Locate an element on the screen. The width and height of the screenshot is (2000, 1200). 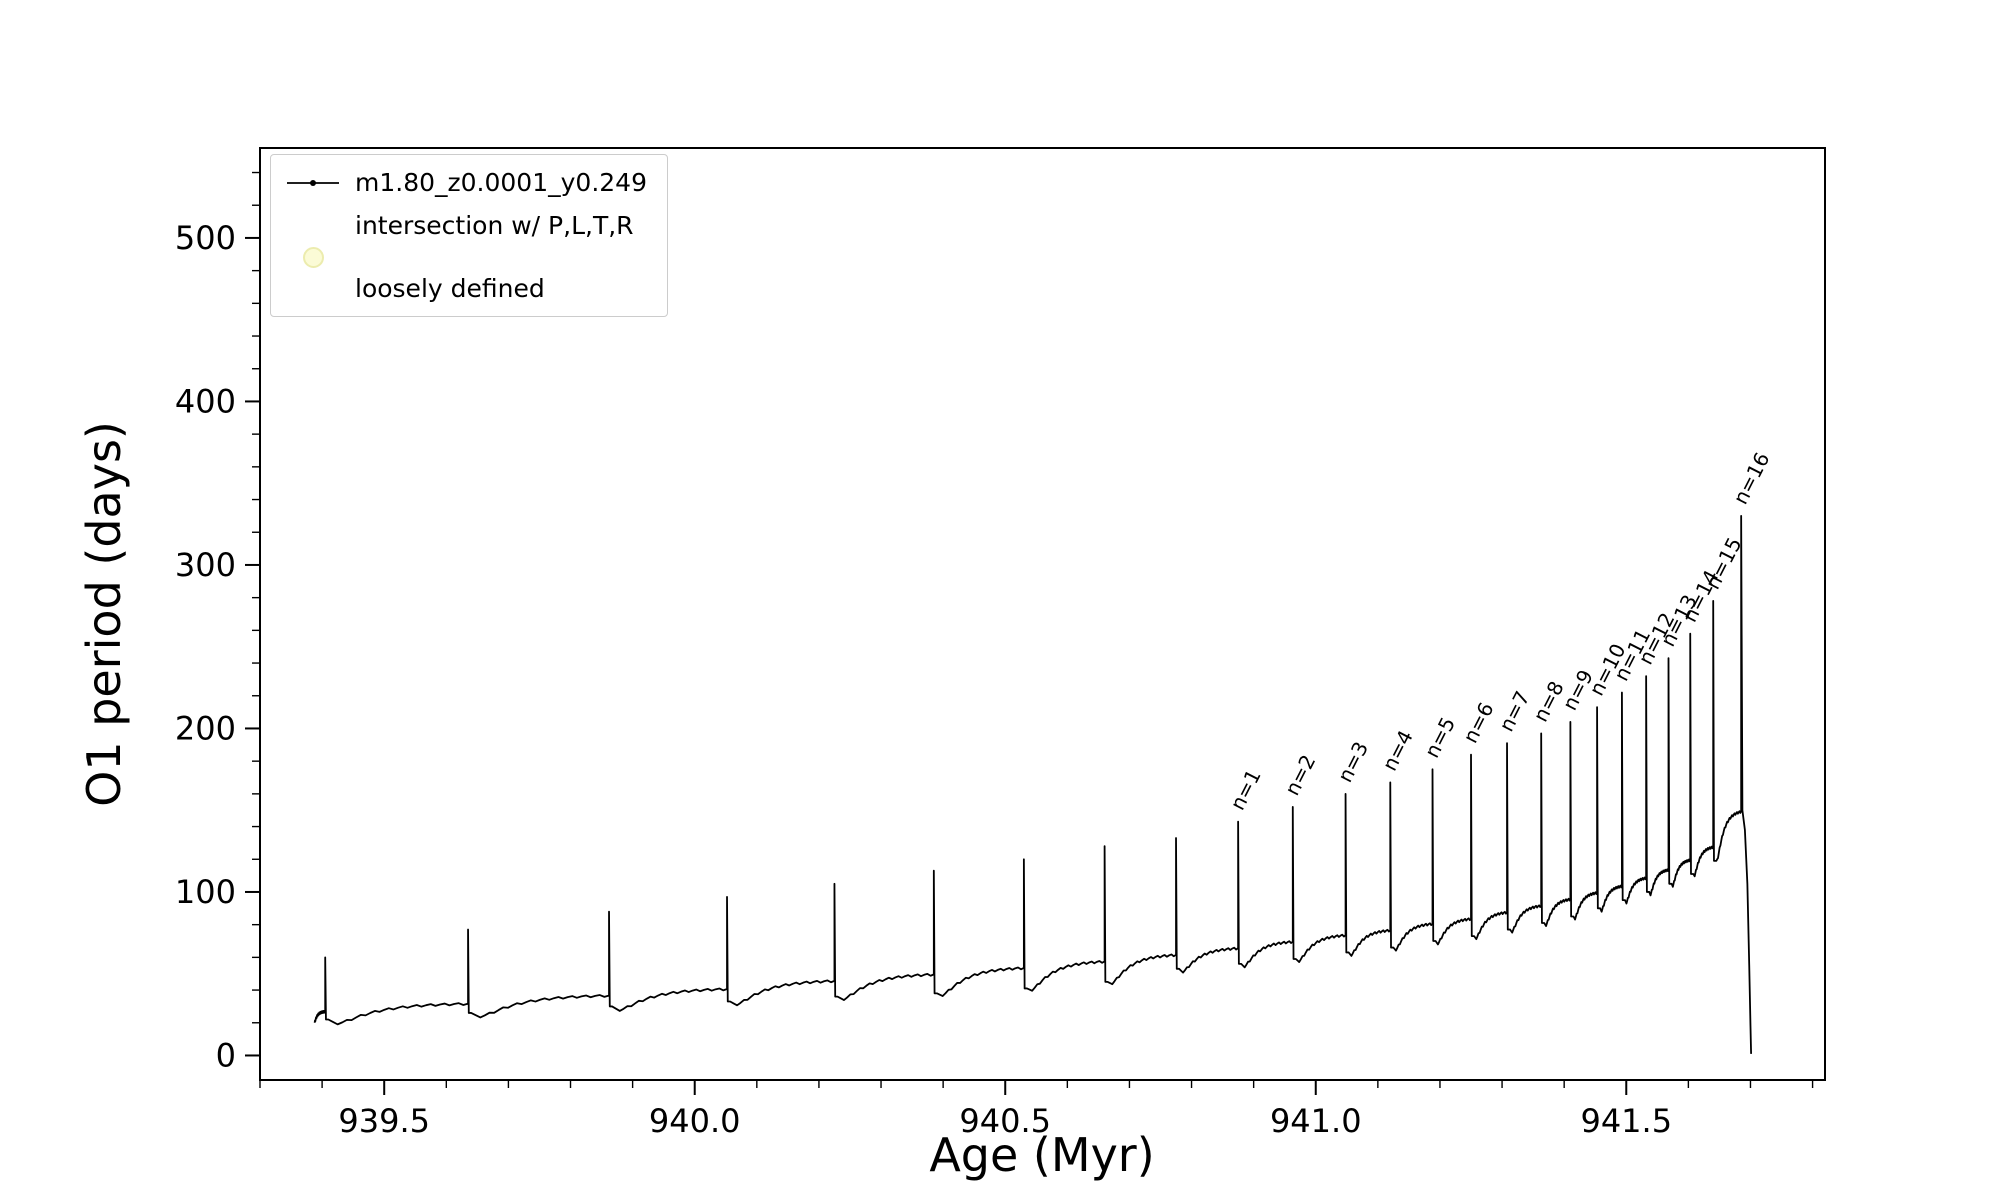
x-tick-label: 941.0 is located at coordinates (1316, 1121).